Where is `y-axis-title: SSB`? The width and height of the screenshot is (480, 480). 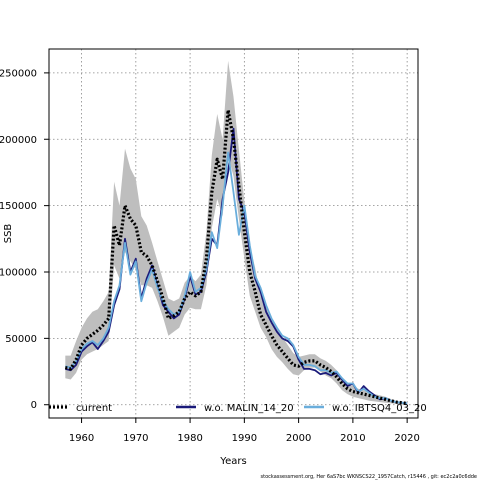
y-axis-title: SSB is located at coordinates (8, 234).